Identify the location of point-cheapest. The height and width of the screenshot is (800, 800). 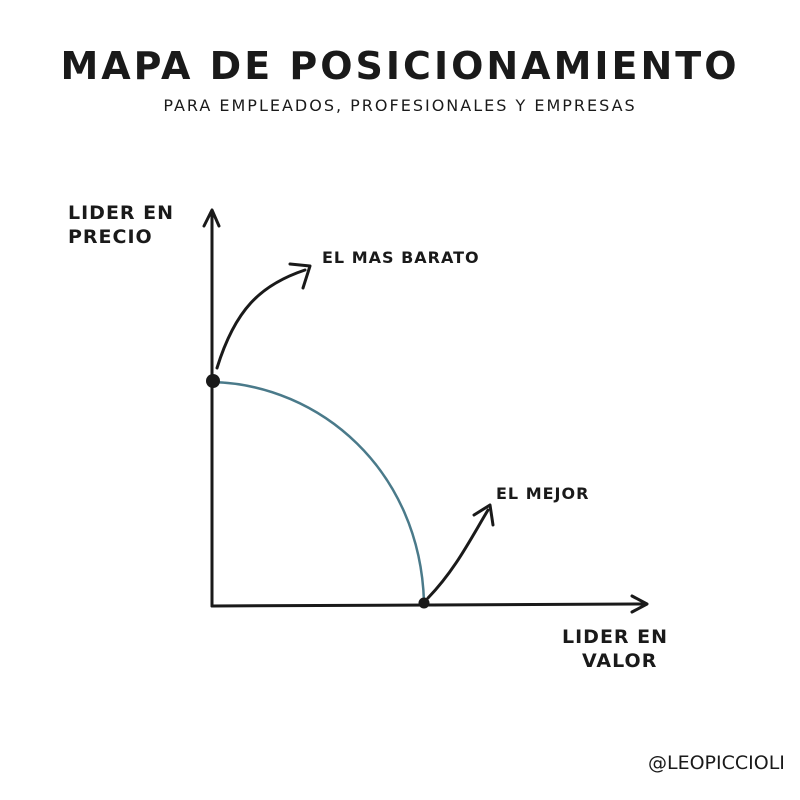
(213, 381).